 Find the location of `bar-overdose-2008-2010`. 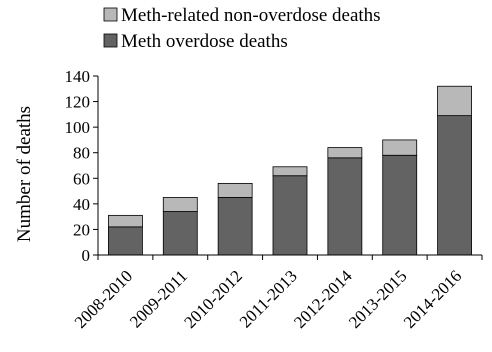

bar-overdose-2008-2010 is located at coordinates (125, 241).